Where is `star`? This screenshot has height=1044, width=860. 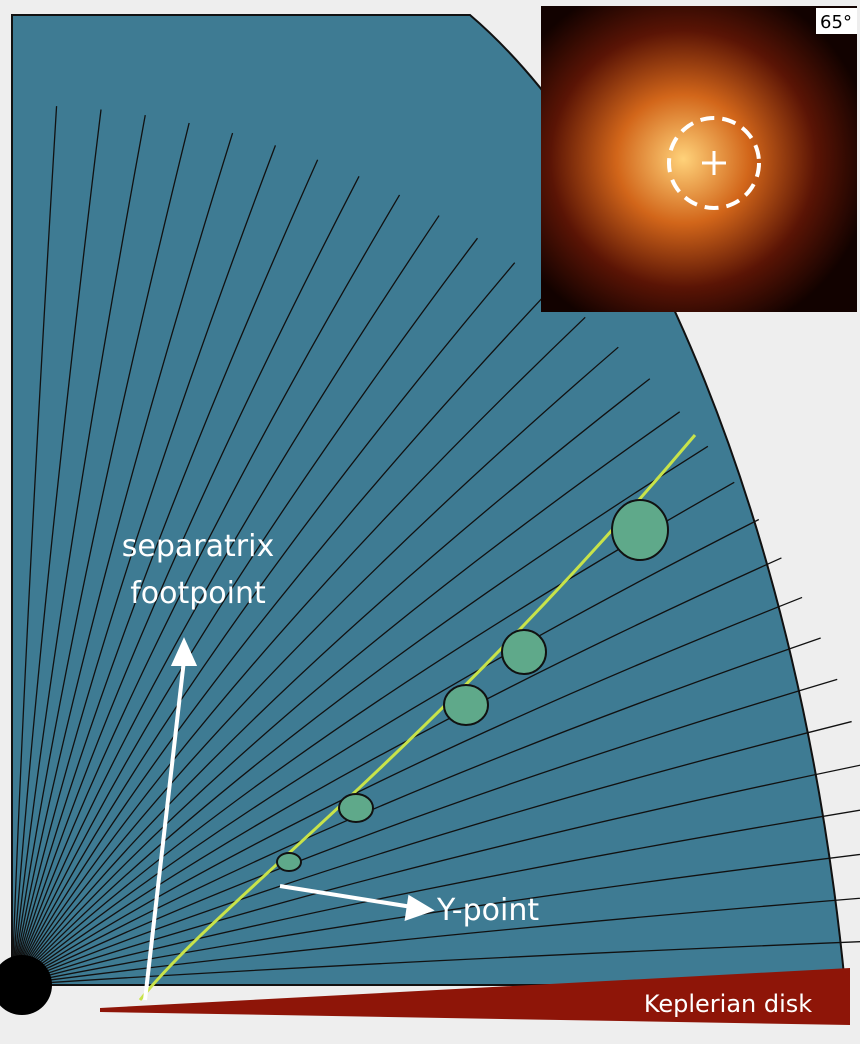 star is located at coordinates (26, 985).